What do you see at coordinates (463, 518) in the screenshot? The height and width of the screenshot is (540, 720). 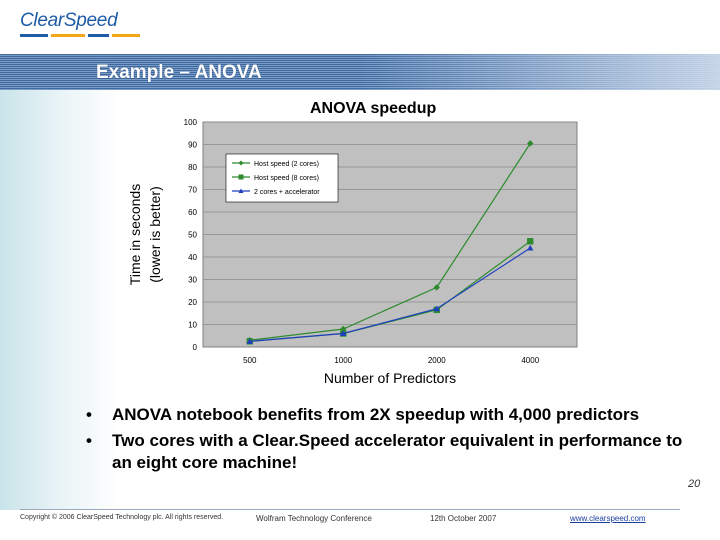 I see `footer-date: 12th October 2007` at bounding box center [463, 518].